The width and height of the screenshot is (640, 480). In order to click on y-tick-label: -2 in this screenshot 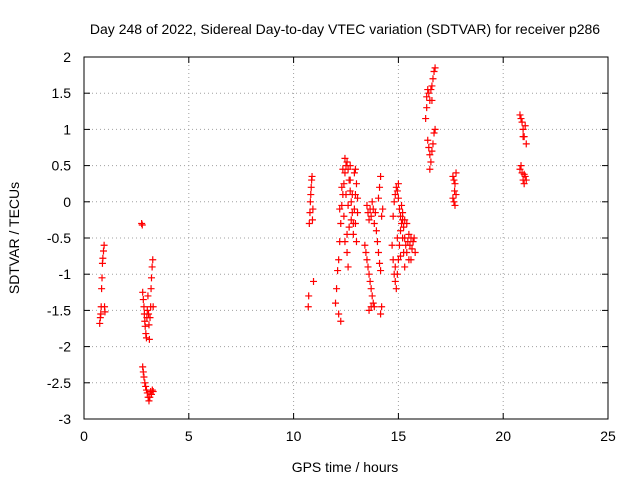, I will do `click(65, 347)`.